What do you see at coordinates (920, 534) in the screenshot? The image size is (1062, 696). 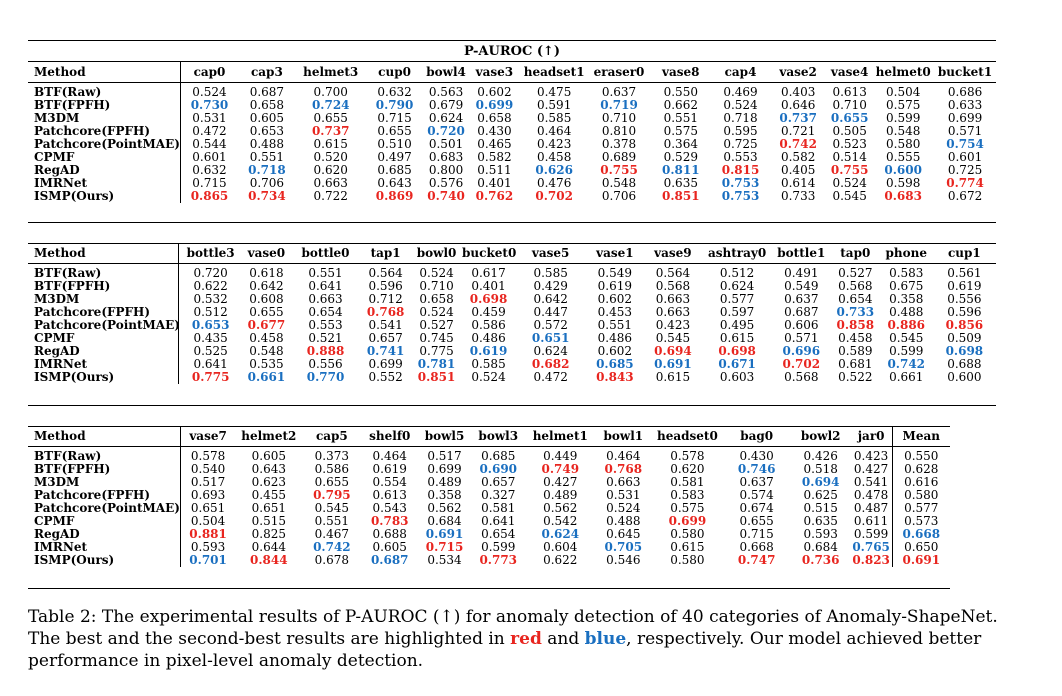 I see `score-cell: 0.668` at bounding box center [920, 534].